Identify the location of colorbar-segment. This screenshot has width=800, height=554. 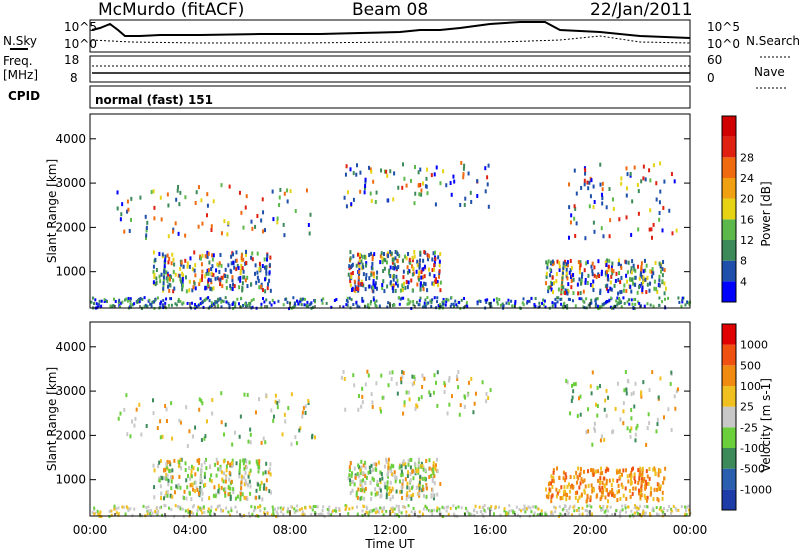
(729, 375).